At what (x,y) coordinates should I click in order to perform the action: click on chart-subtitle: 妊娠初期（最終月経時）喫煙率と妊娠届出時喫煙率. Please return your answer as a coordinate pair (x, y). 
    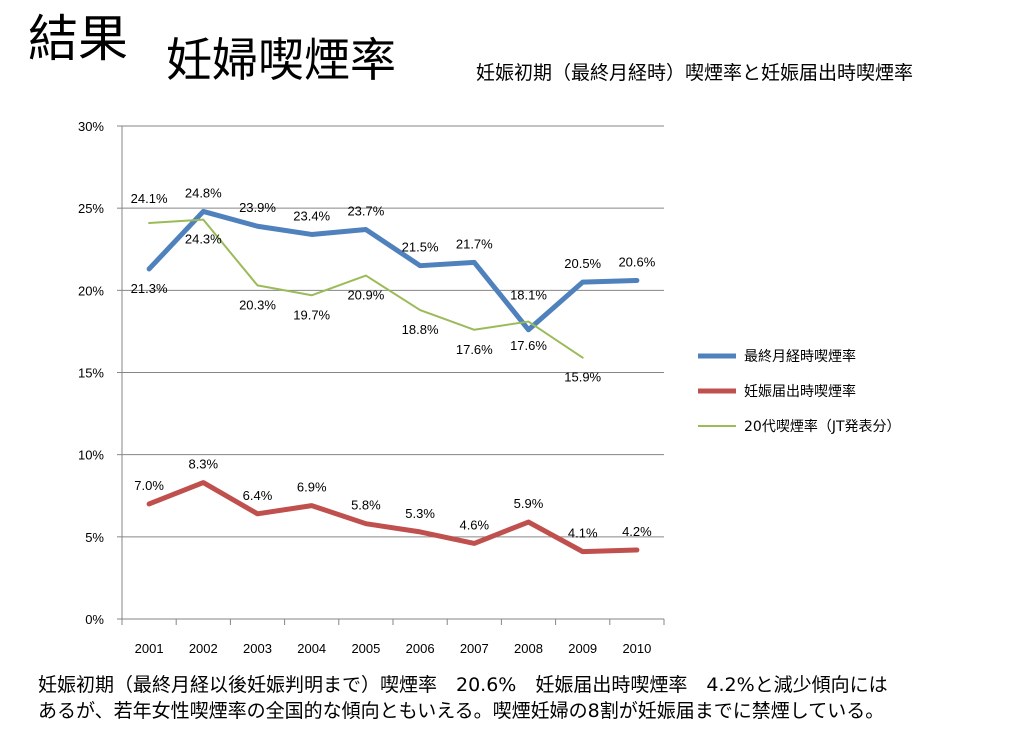
    Looking at the image, I should click on (695, 73).